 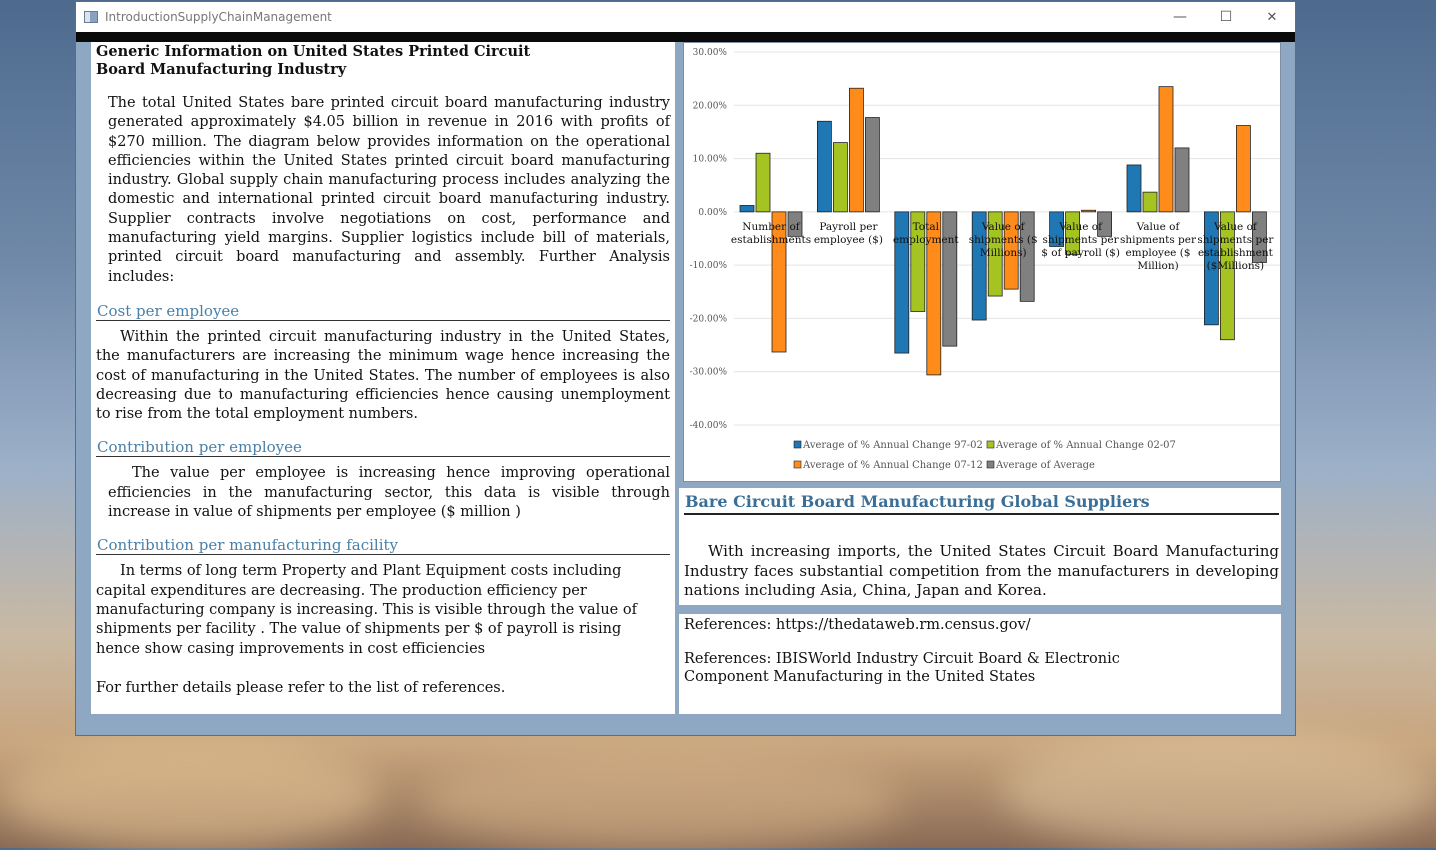 What do you see at coordinates (710, 160) in the screenshot?
I see `y-tick-label: 10.00%` at bounding box center [710, 160].